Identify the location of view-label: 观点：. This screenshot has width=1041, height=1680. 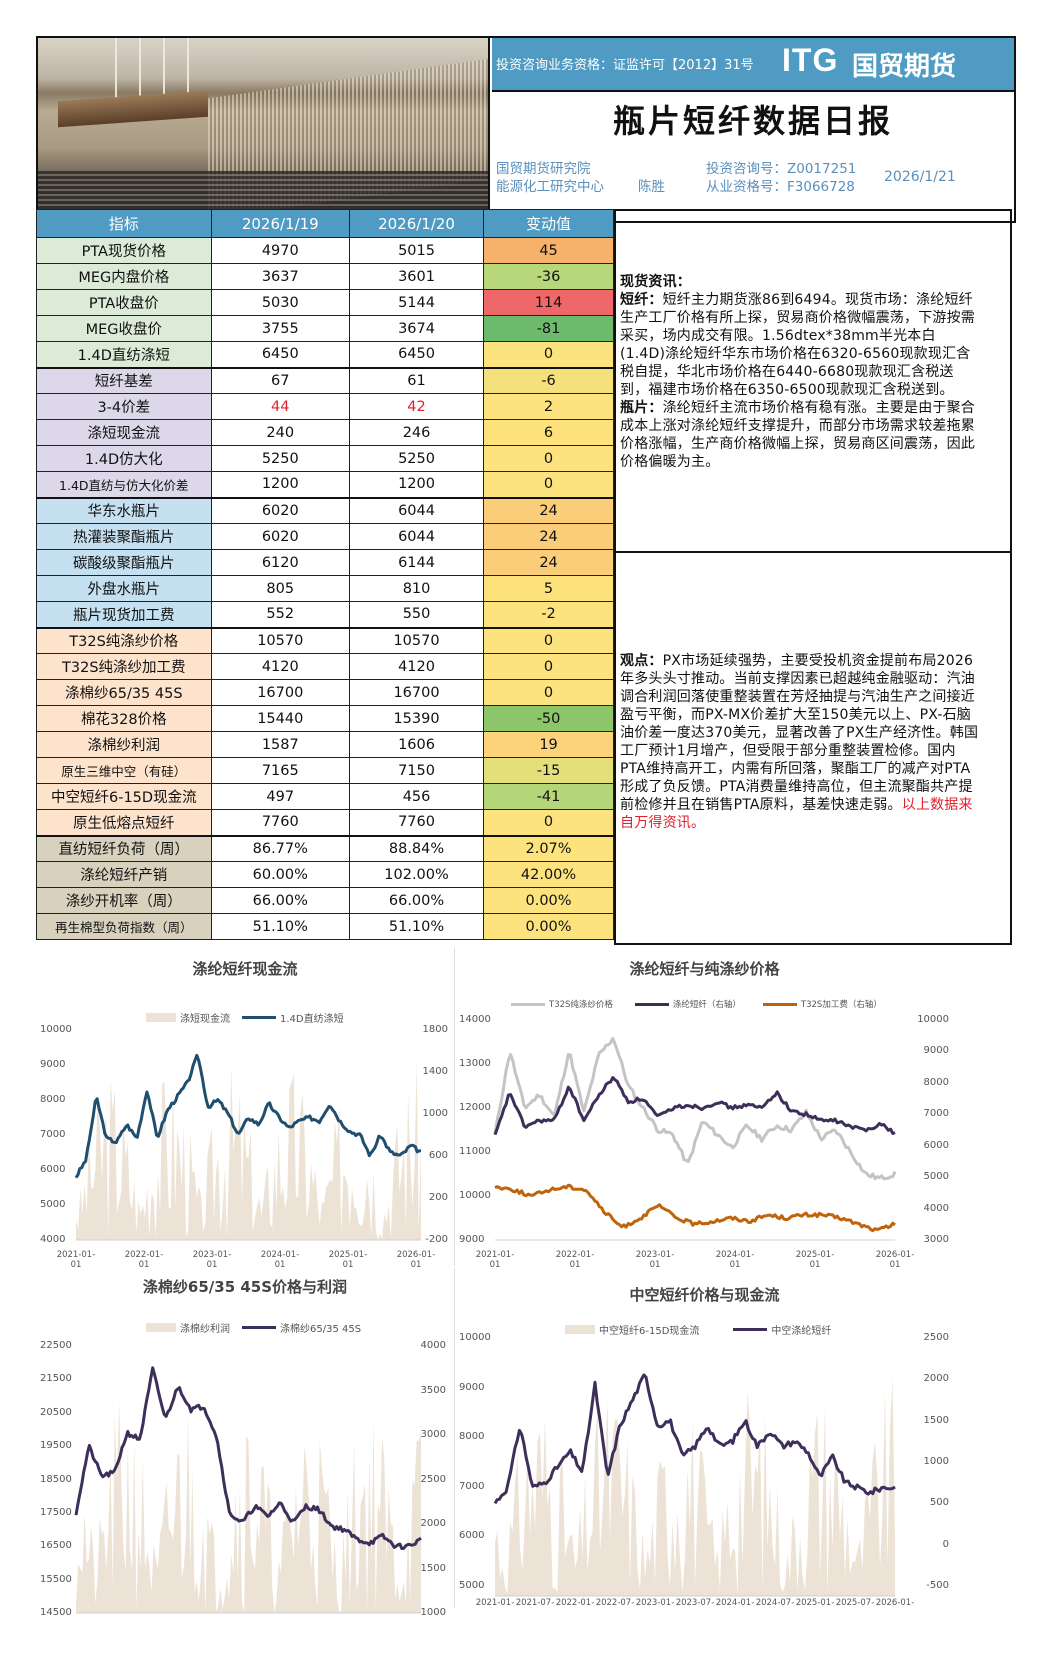
(641, 661).